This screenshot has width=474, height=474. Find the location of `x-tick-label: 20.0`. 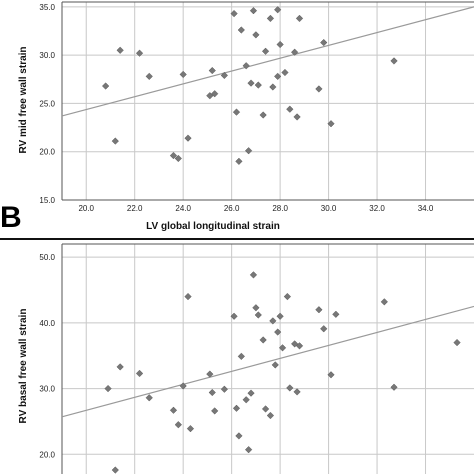

x-tick-label: 20.0 is located at coordinates (86, 208).